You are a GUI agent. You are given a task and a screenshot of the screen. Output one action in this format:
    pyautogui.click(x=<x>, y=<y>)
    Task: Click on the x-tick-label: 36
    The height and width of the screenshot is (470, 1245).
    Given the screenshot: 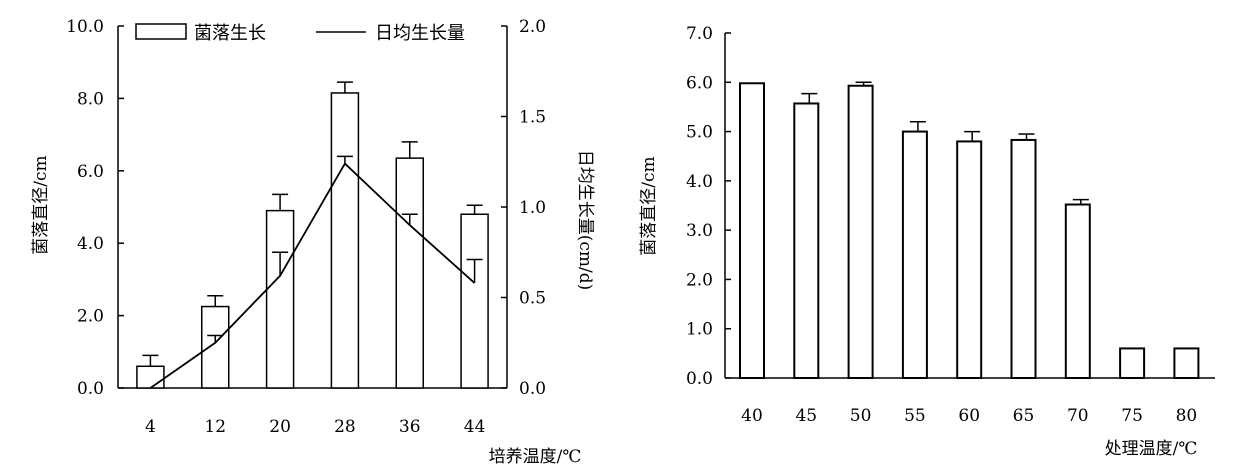 What is the action you would take?
    pyautogui.click(x=410, y=427)
    